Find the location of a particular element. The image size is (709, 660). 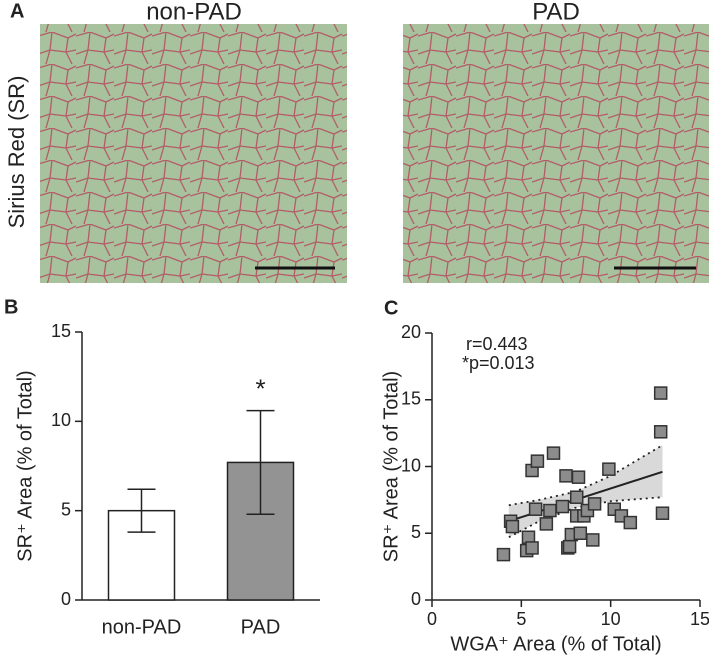

x-tick-label: 15 is located at coordinates (699, 619).